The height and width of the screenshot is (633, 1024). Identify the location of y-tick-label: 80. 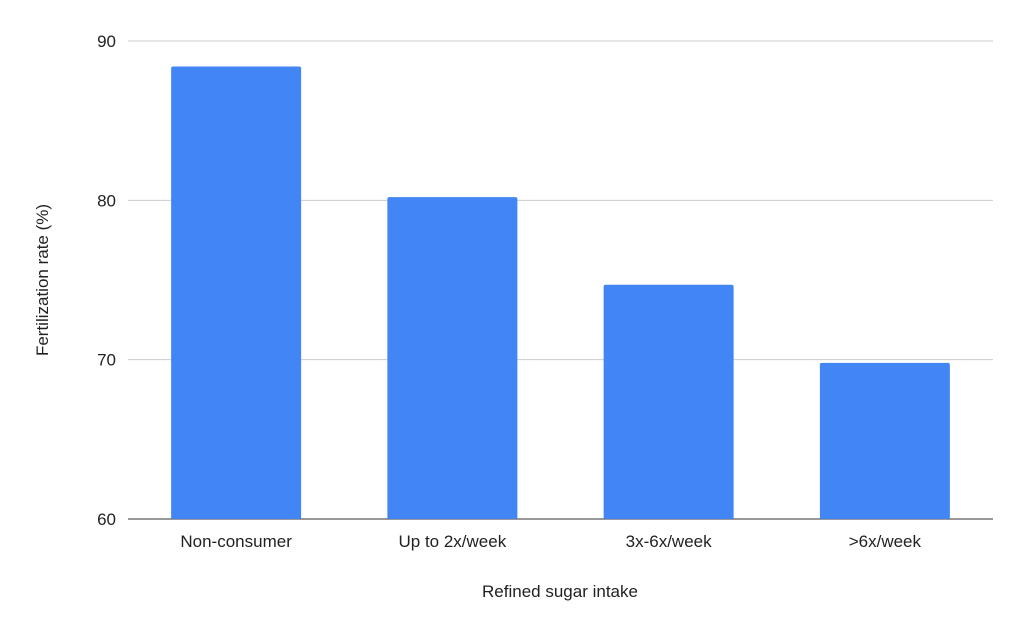
(106, 200).